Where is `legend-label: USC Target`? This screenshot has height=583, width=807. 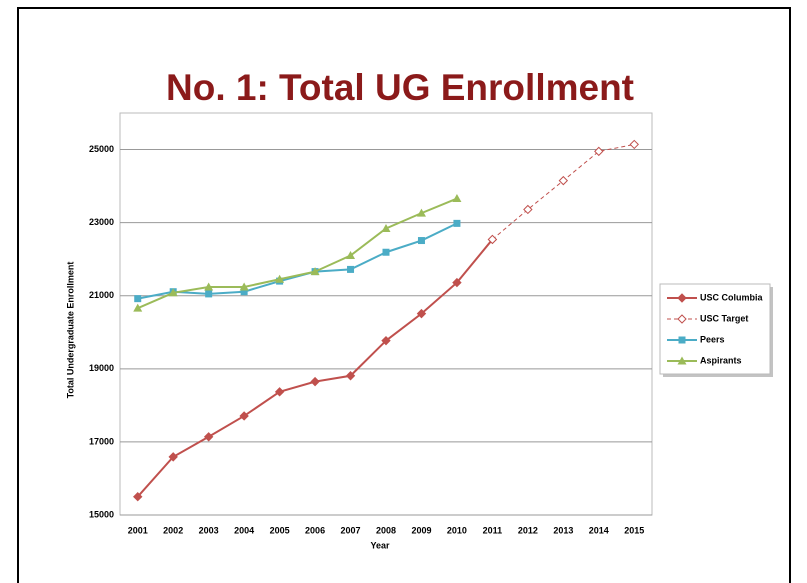
legend-label: USC Target is located at coordinates (724, 318).